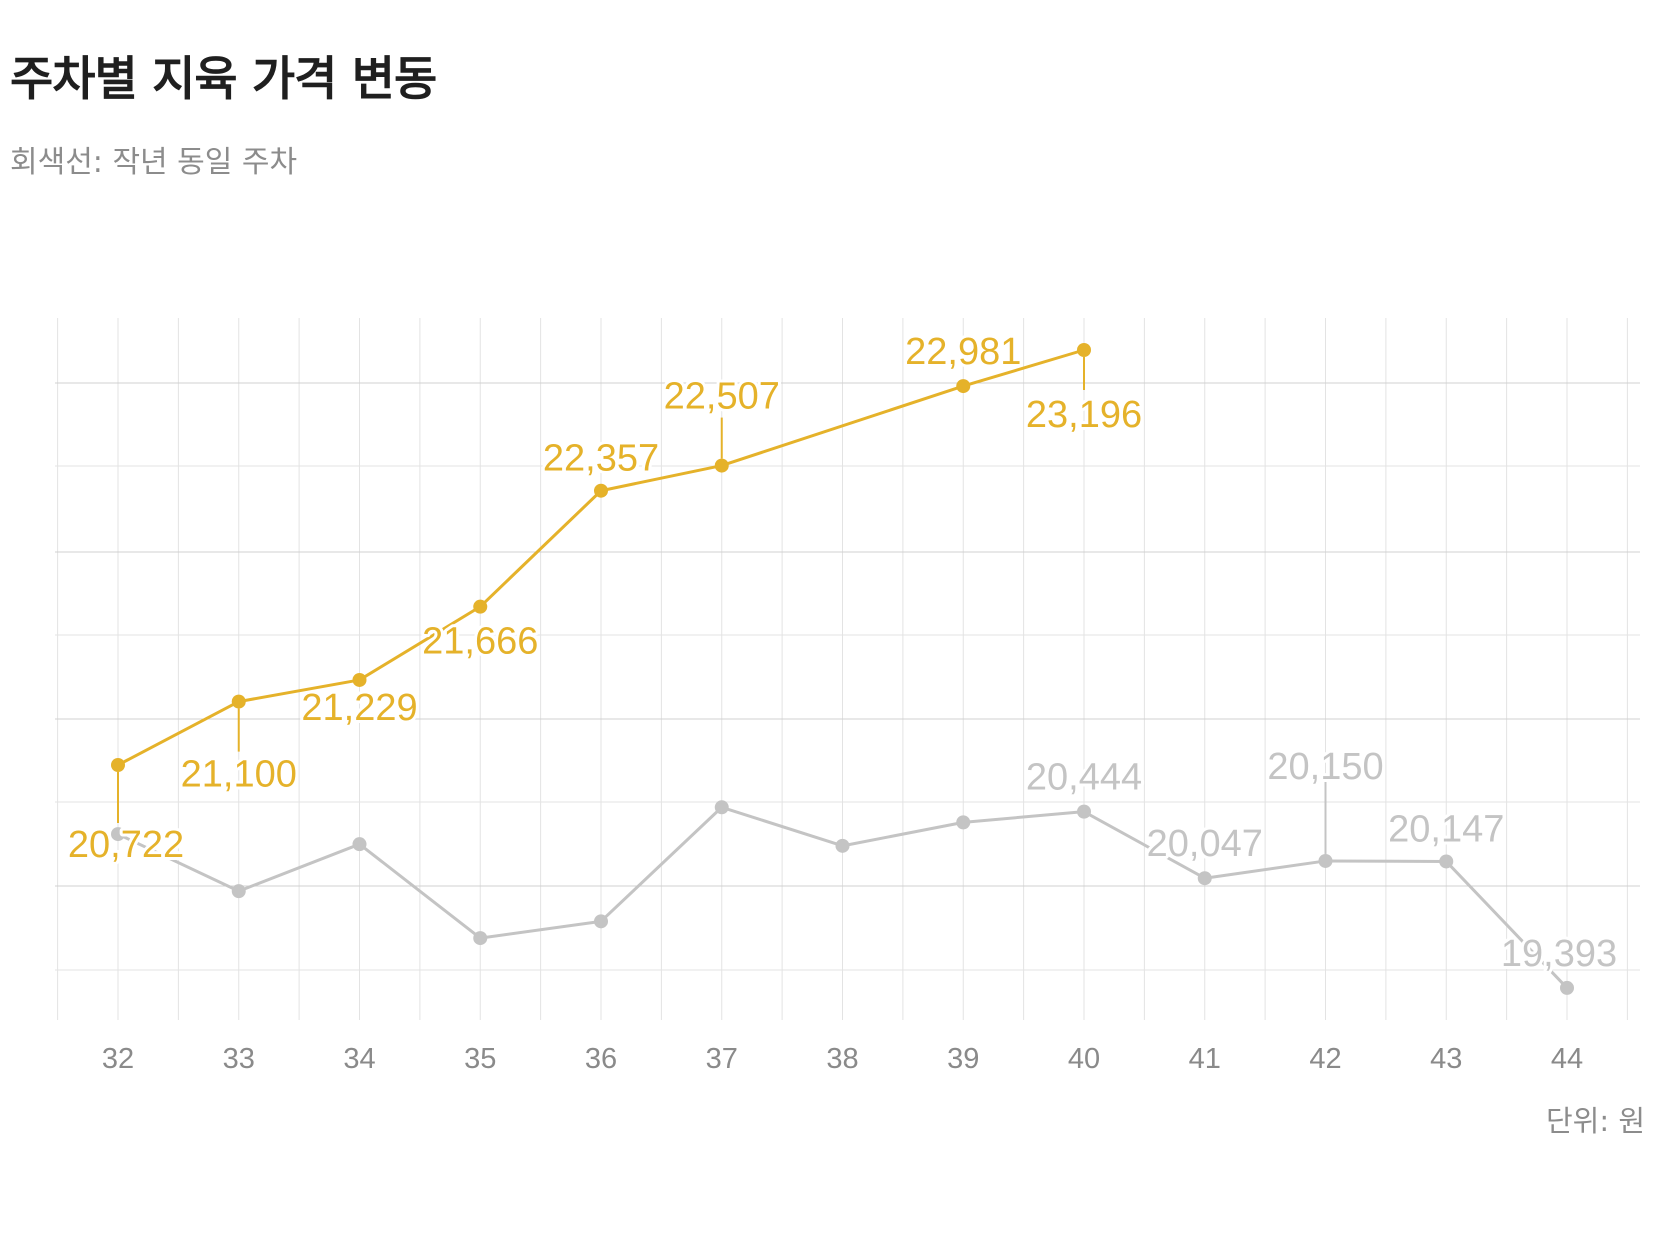 The image size is (1667, 1251). Describe the element at coordinates (1205, 1059) in the screenshot. I see `x-tick-label: 41` at that location.